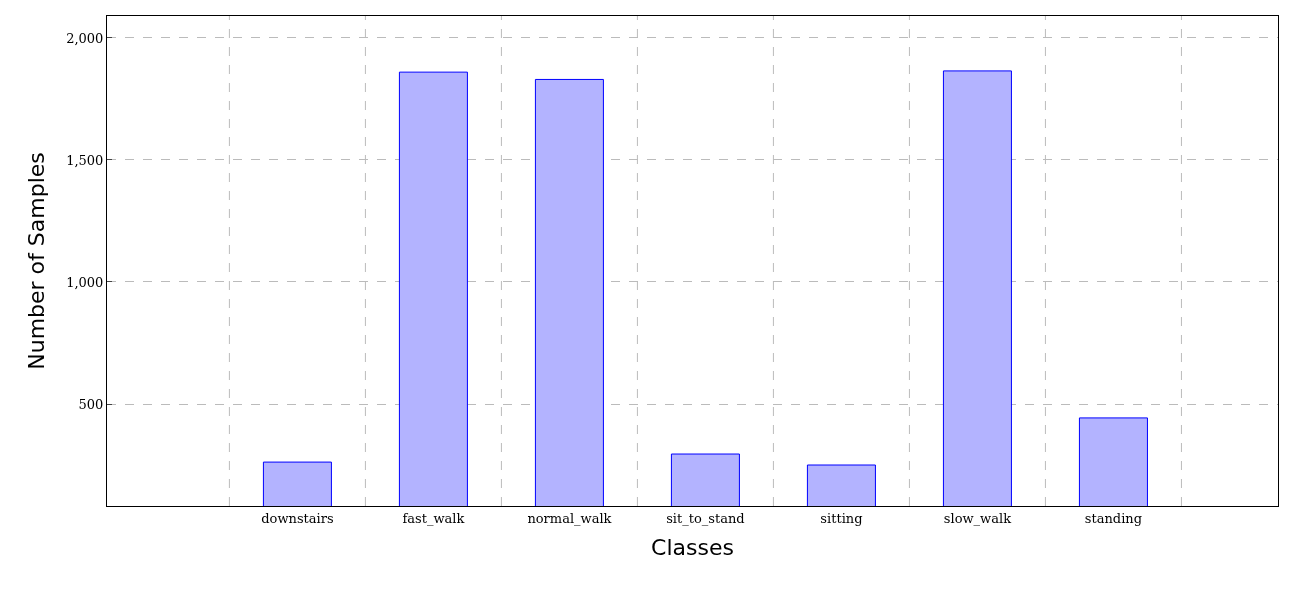 The height and width of the screenshot is (595, 1293). What do you see at coordinates (297, 518) in the screenshot?
I see `x-tick-label: downstairs` at bounding box center [297, 518].